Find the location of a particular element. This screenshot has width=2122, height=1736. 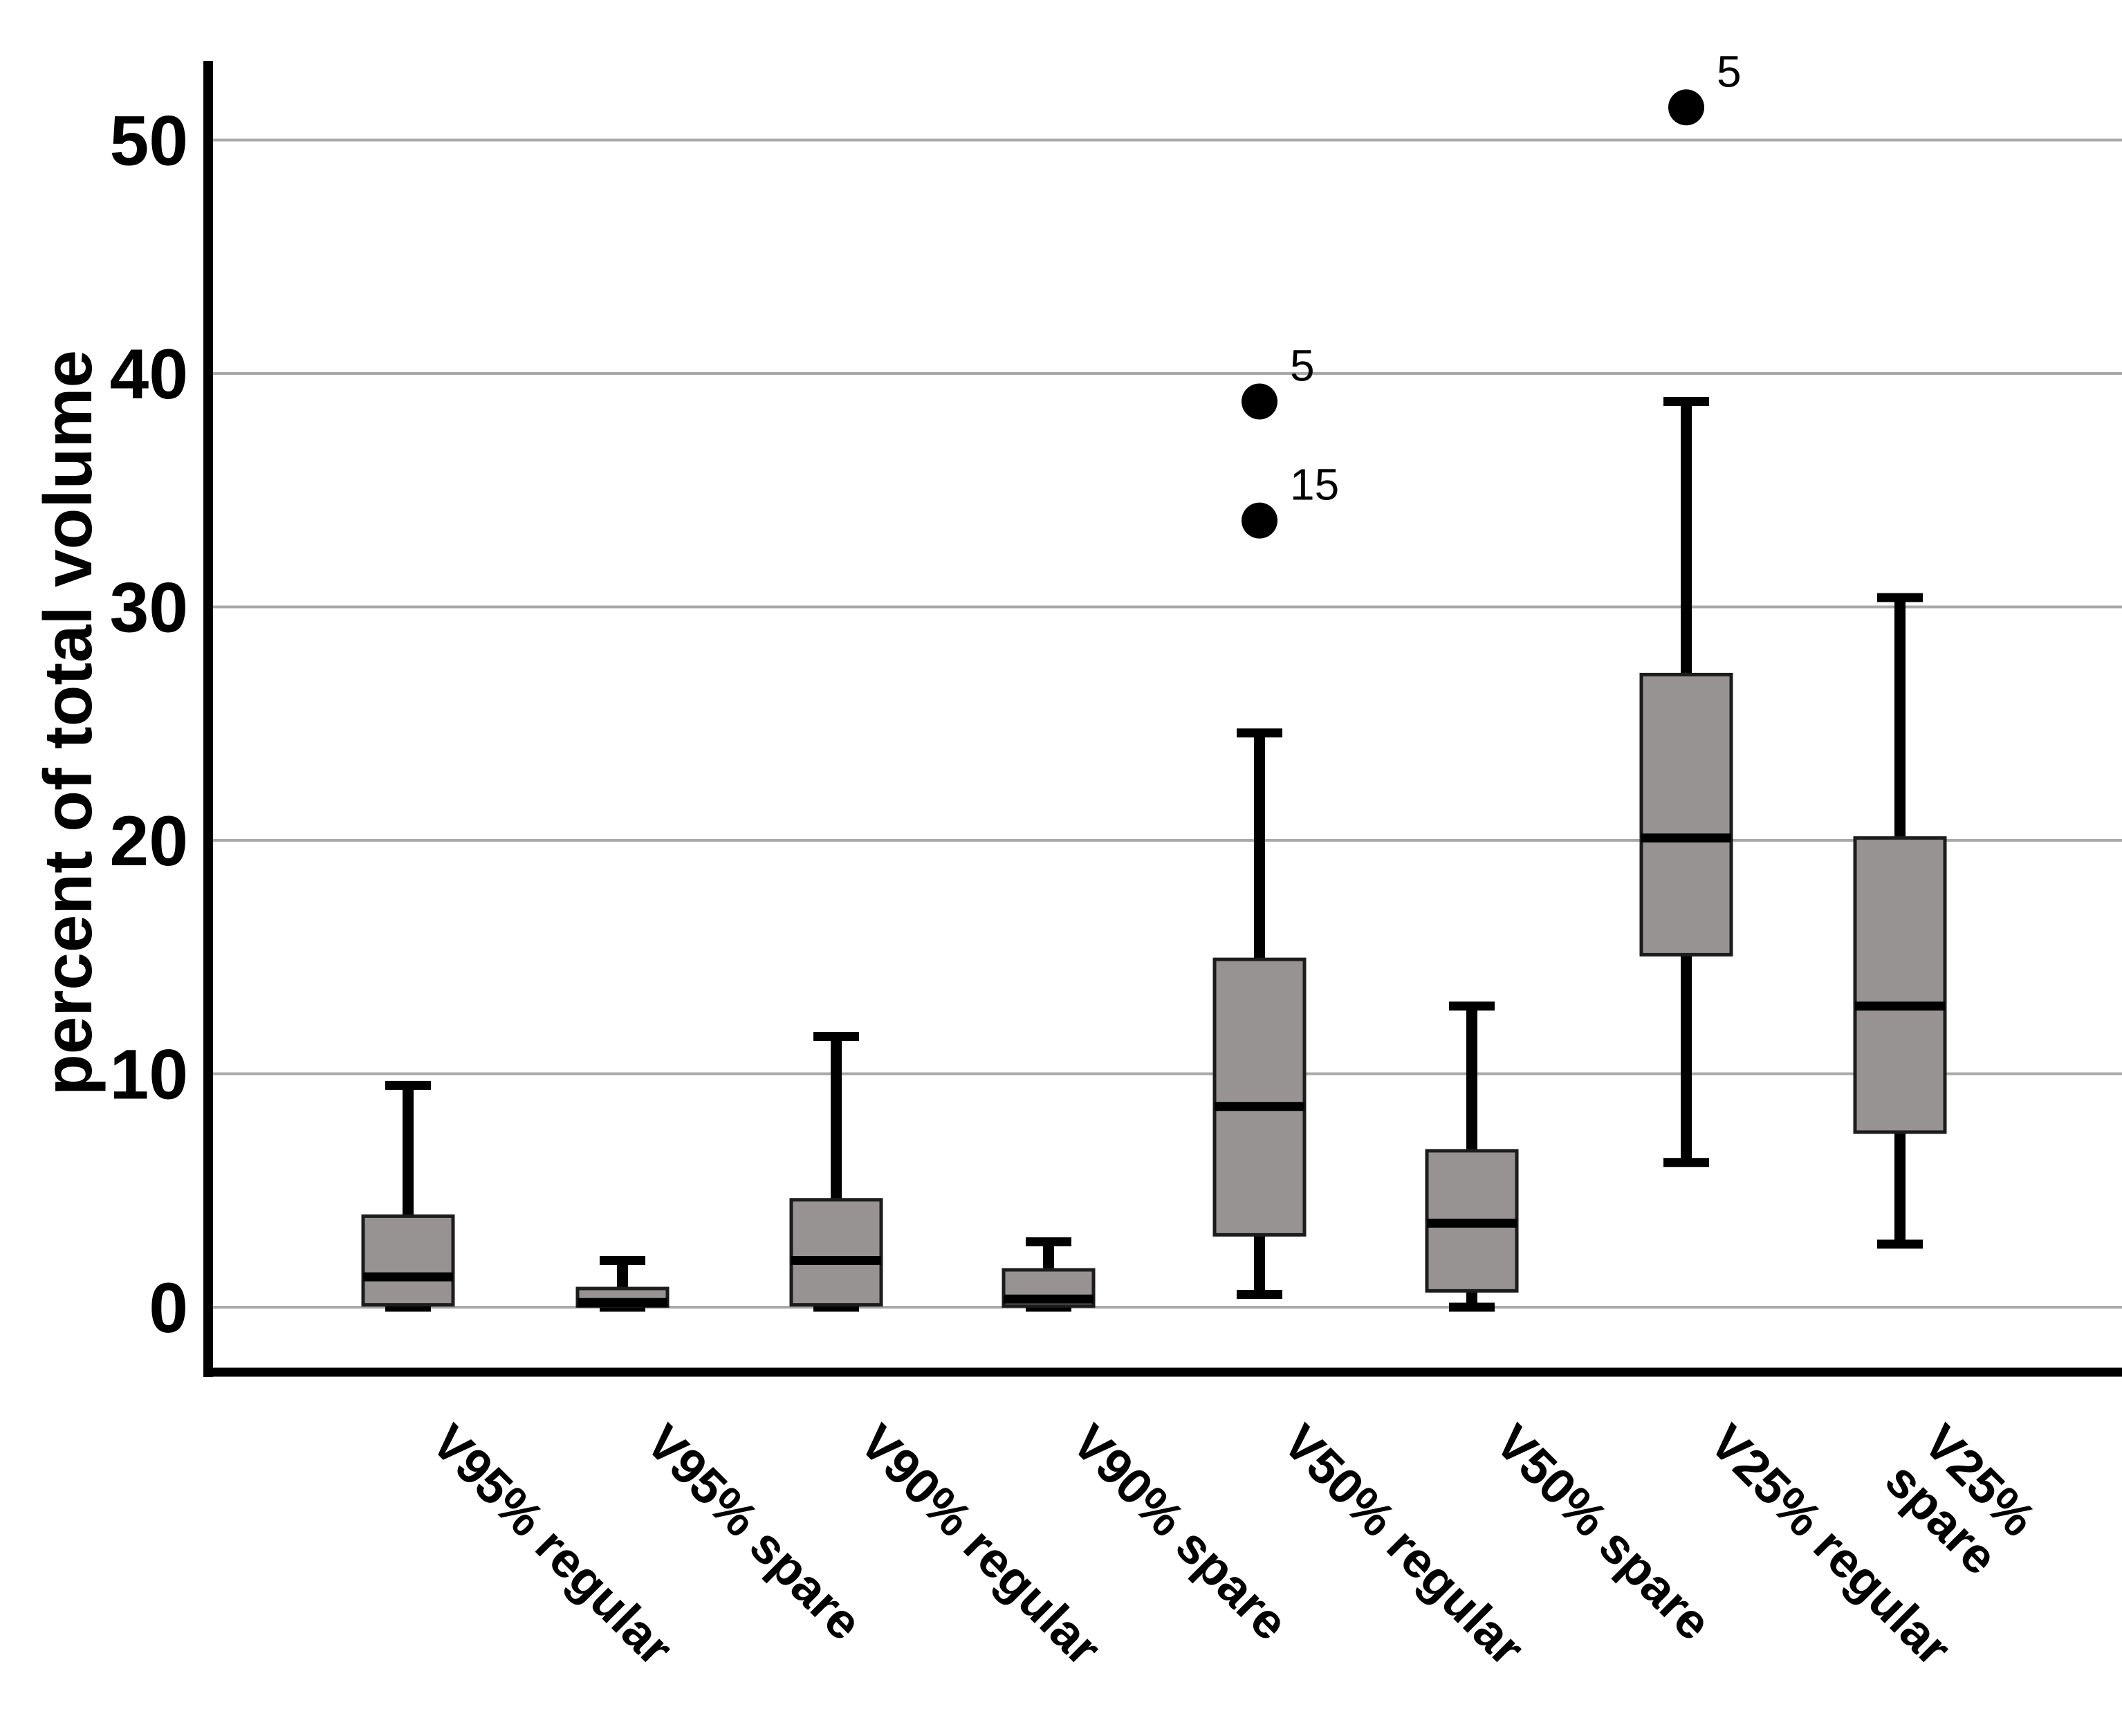

y-tick-label-30: 30 is located at coordinates (149, 608).